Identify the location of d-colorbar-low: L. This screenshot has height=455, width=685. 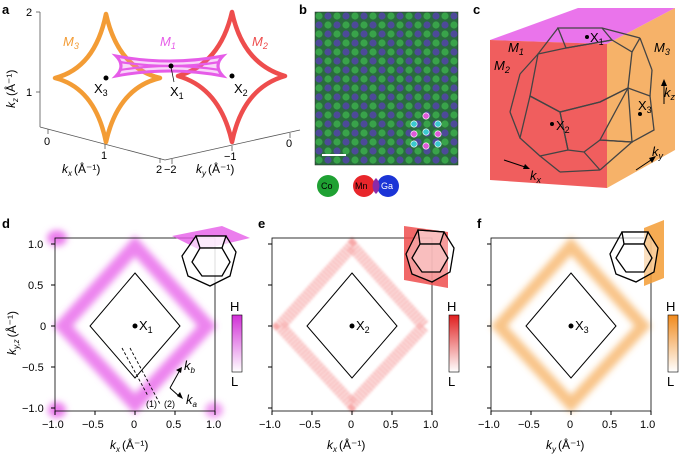
(234, 381).